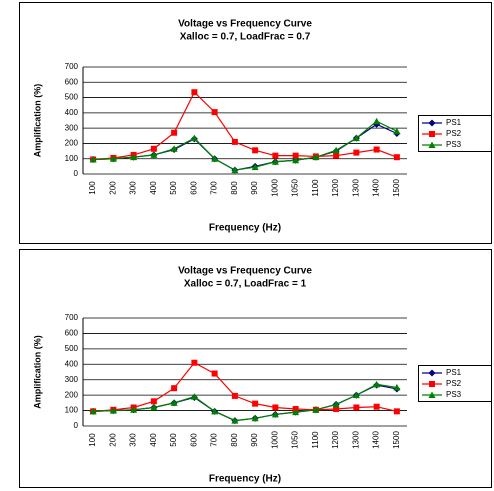 Image resolution: width=494 pixels, height=491 pixels. Describe the element at coordinates (173, 188) in the screenshot. I see `x-tick-label: 500` at that location.